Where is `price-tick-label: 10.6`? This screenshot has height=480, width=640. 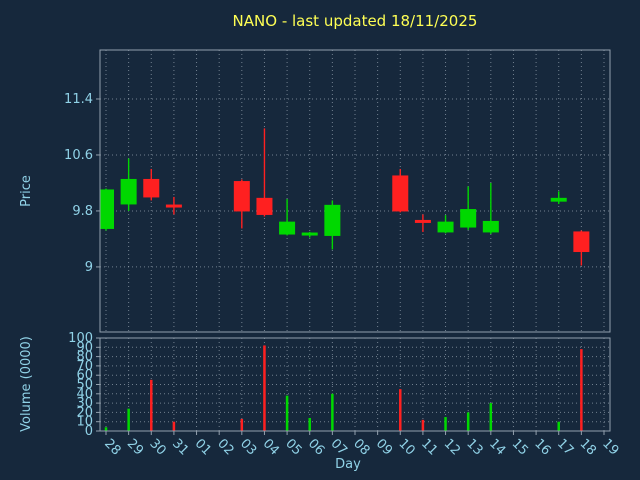
price-tick-label: 10.6 is located at coordinates (78, 155).